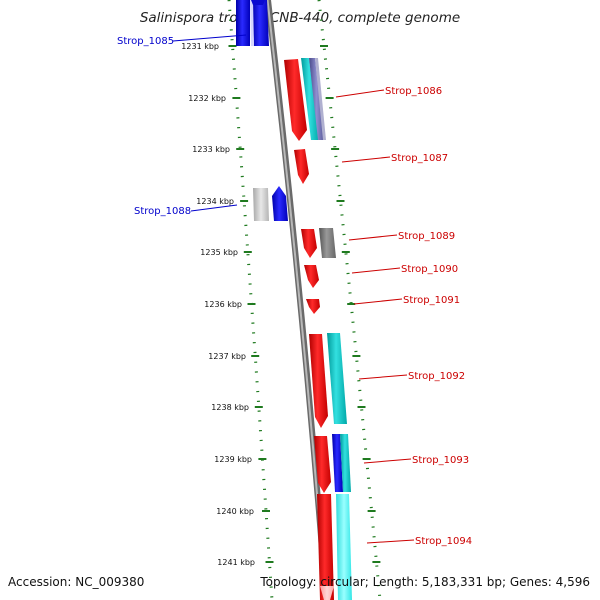 The height and width of the screenshot is (600, 600). Describe the element at coordinates (230, 407) in the screenshot. I see `kbp-label: 1238 kbp` at that location.